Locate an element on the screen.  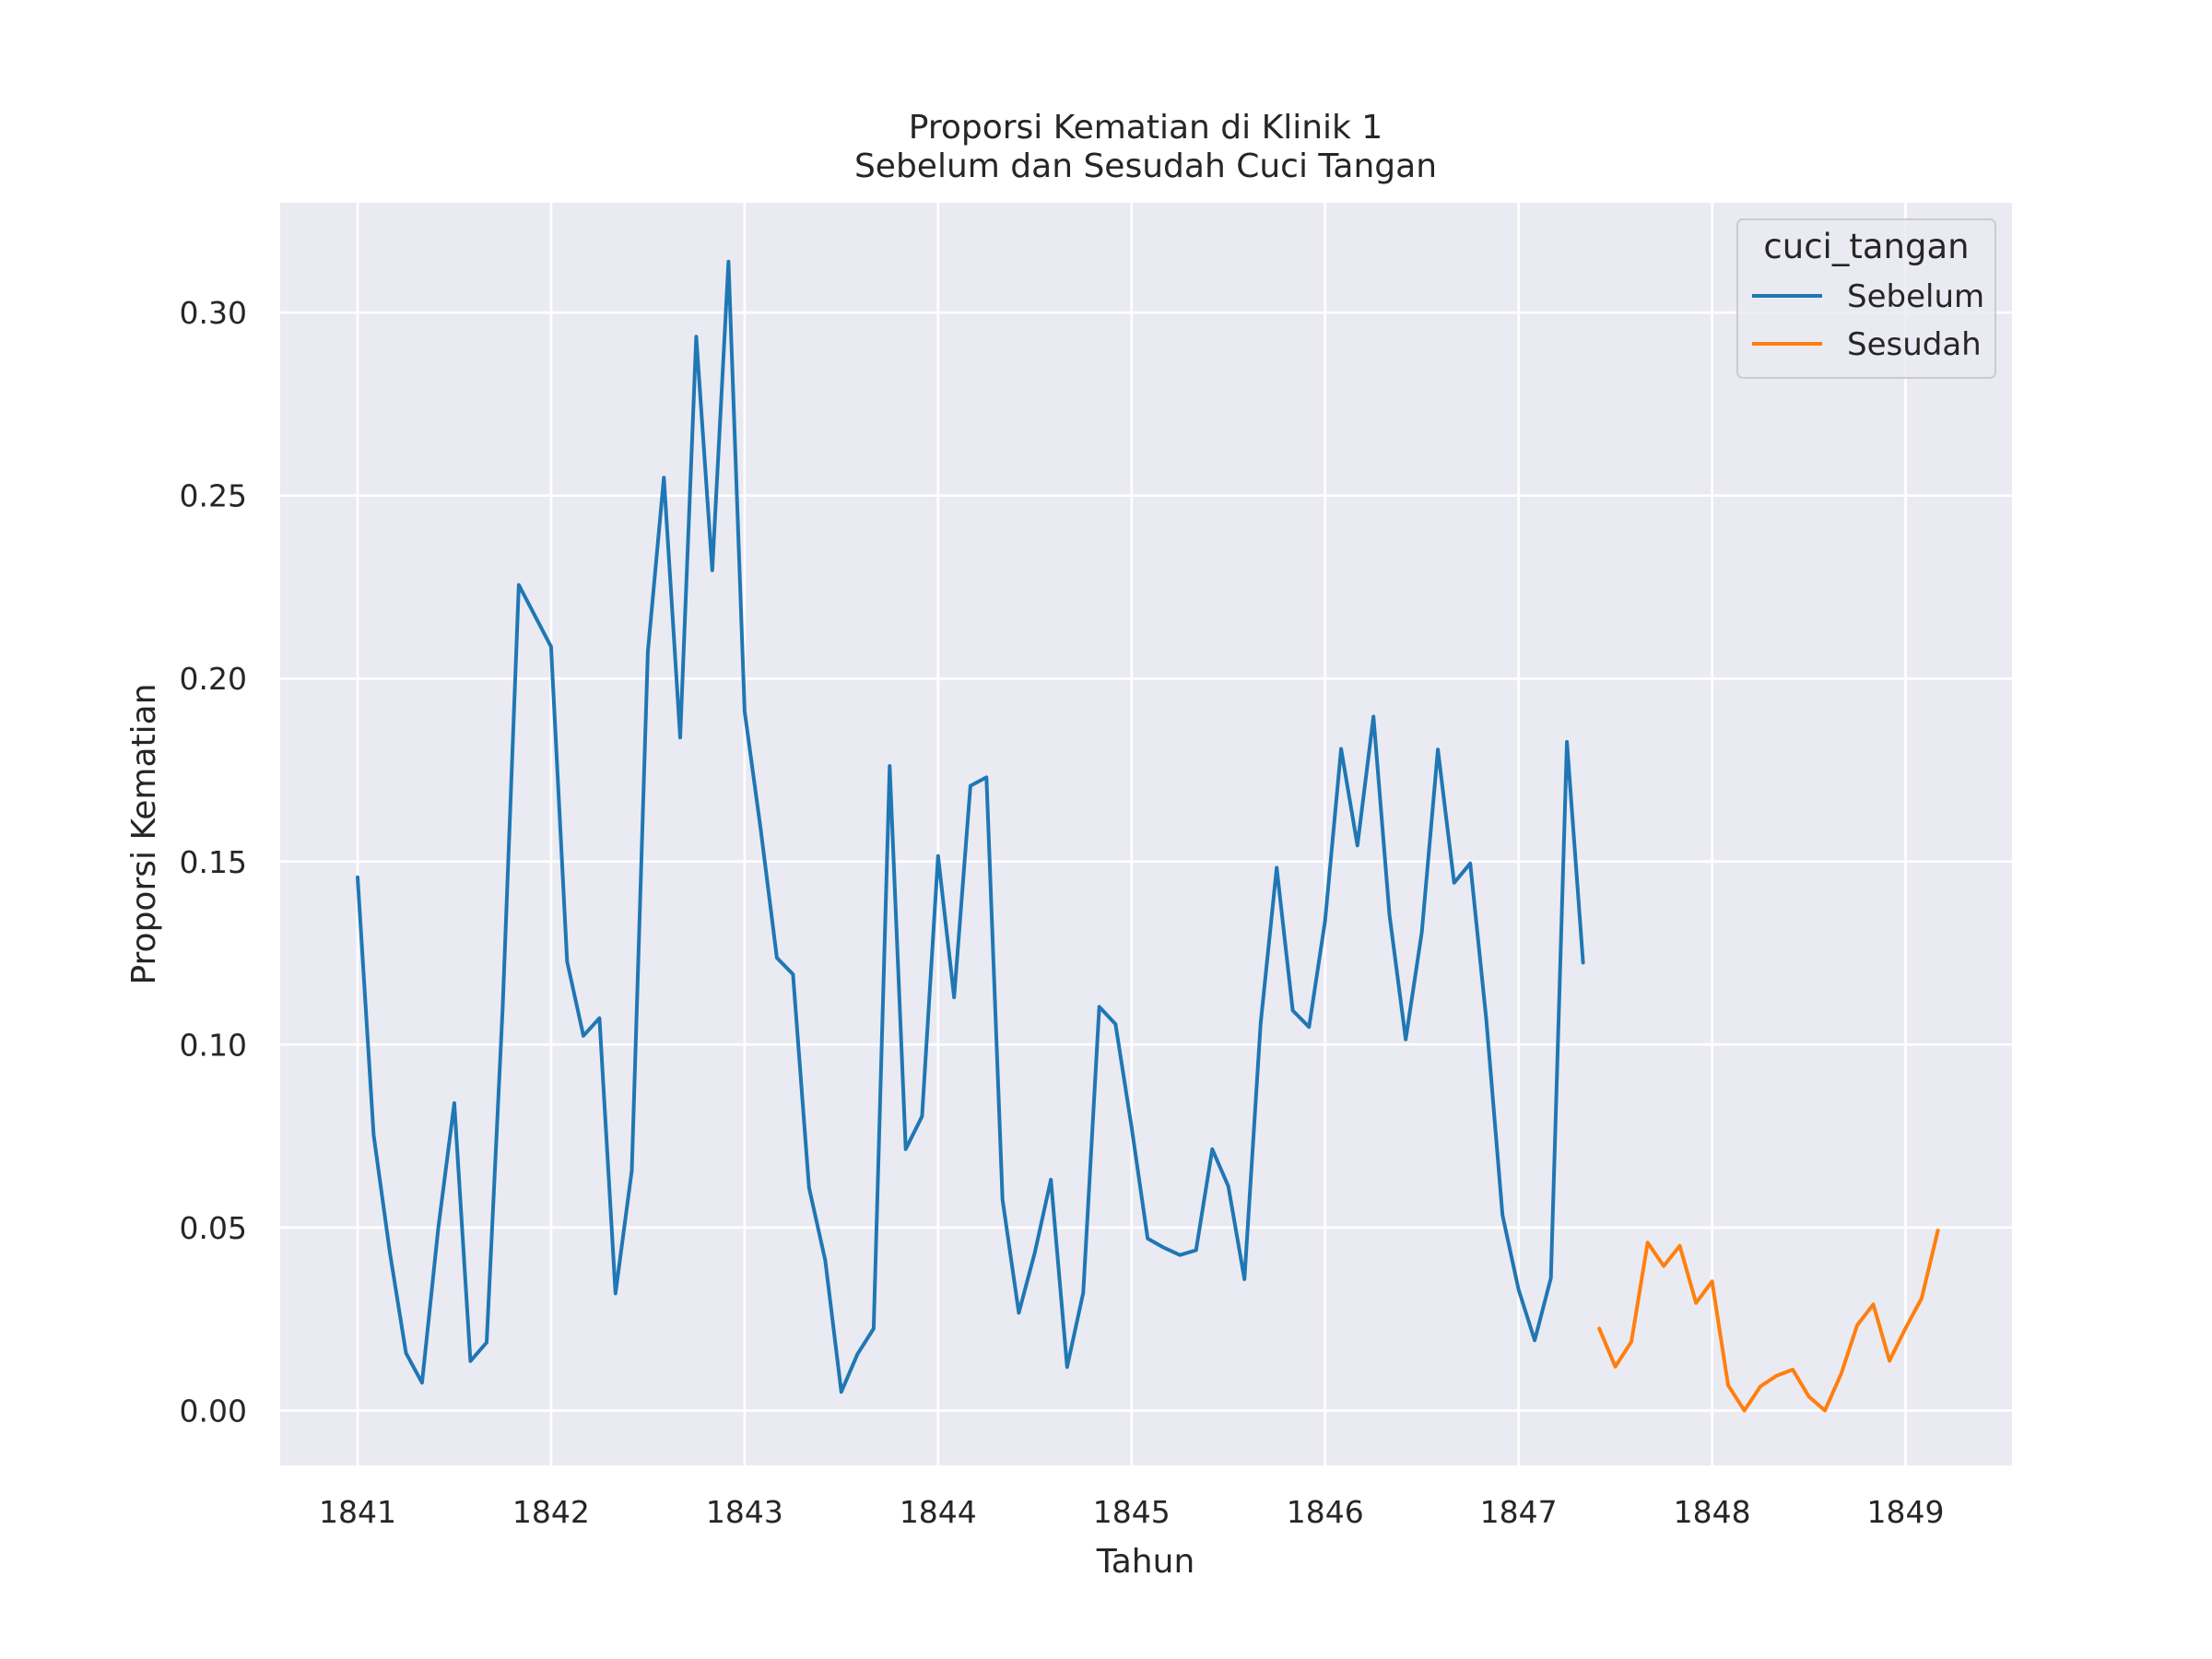
x-axis-label: Tahun is located at coordinates (1145, 1562).